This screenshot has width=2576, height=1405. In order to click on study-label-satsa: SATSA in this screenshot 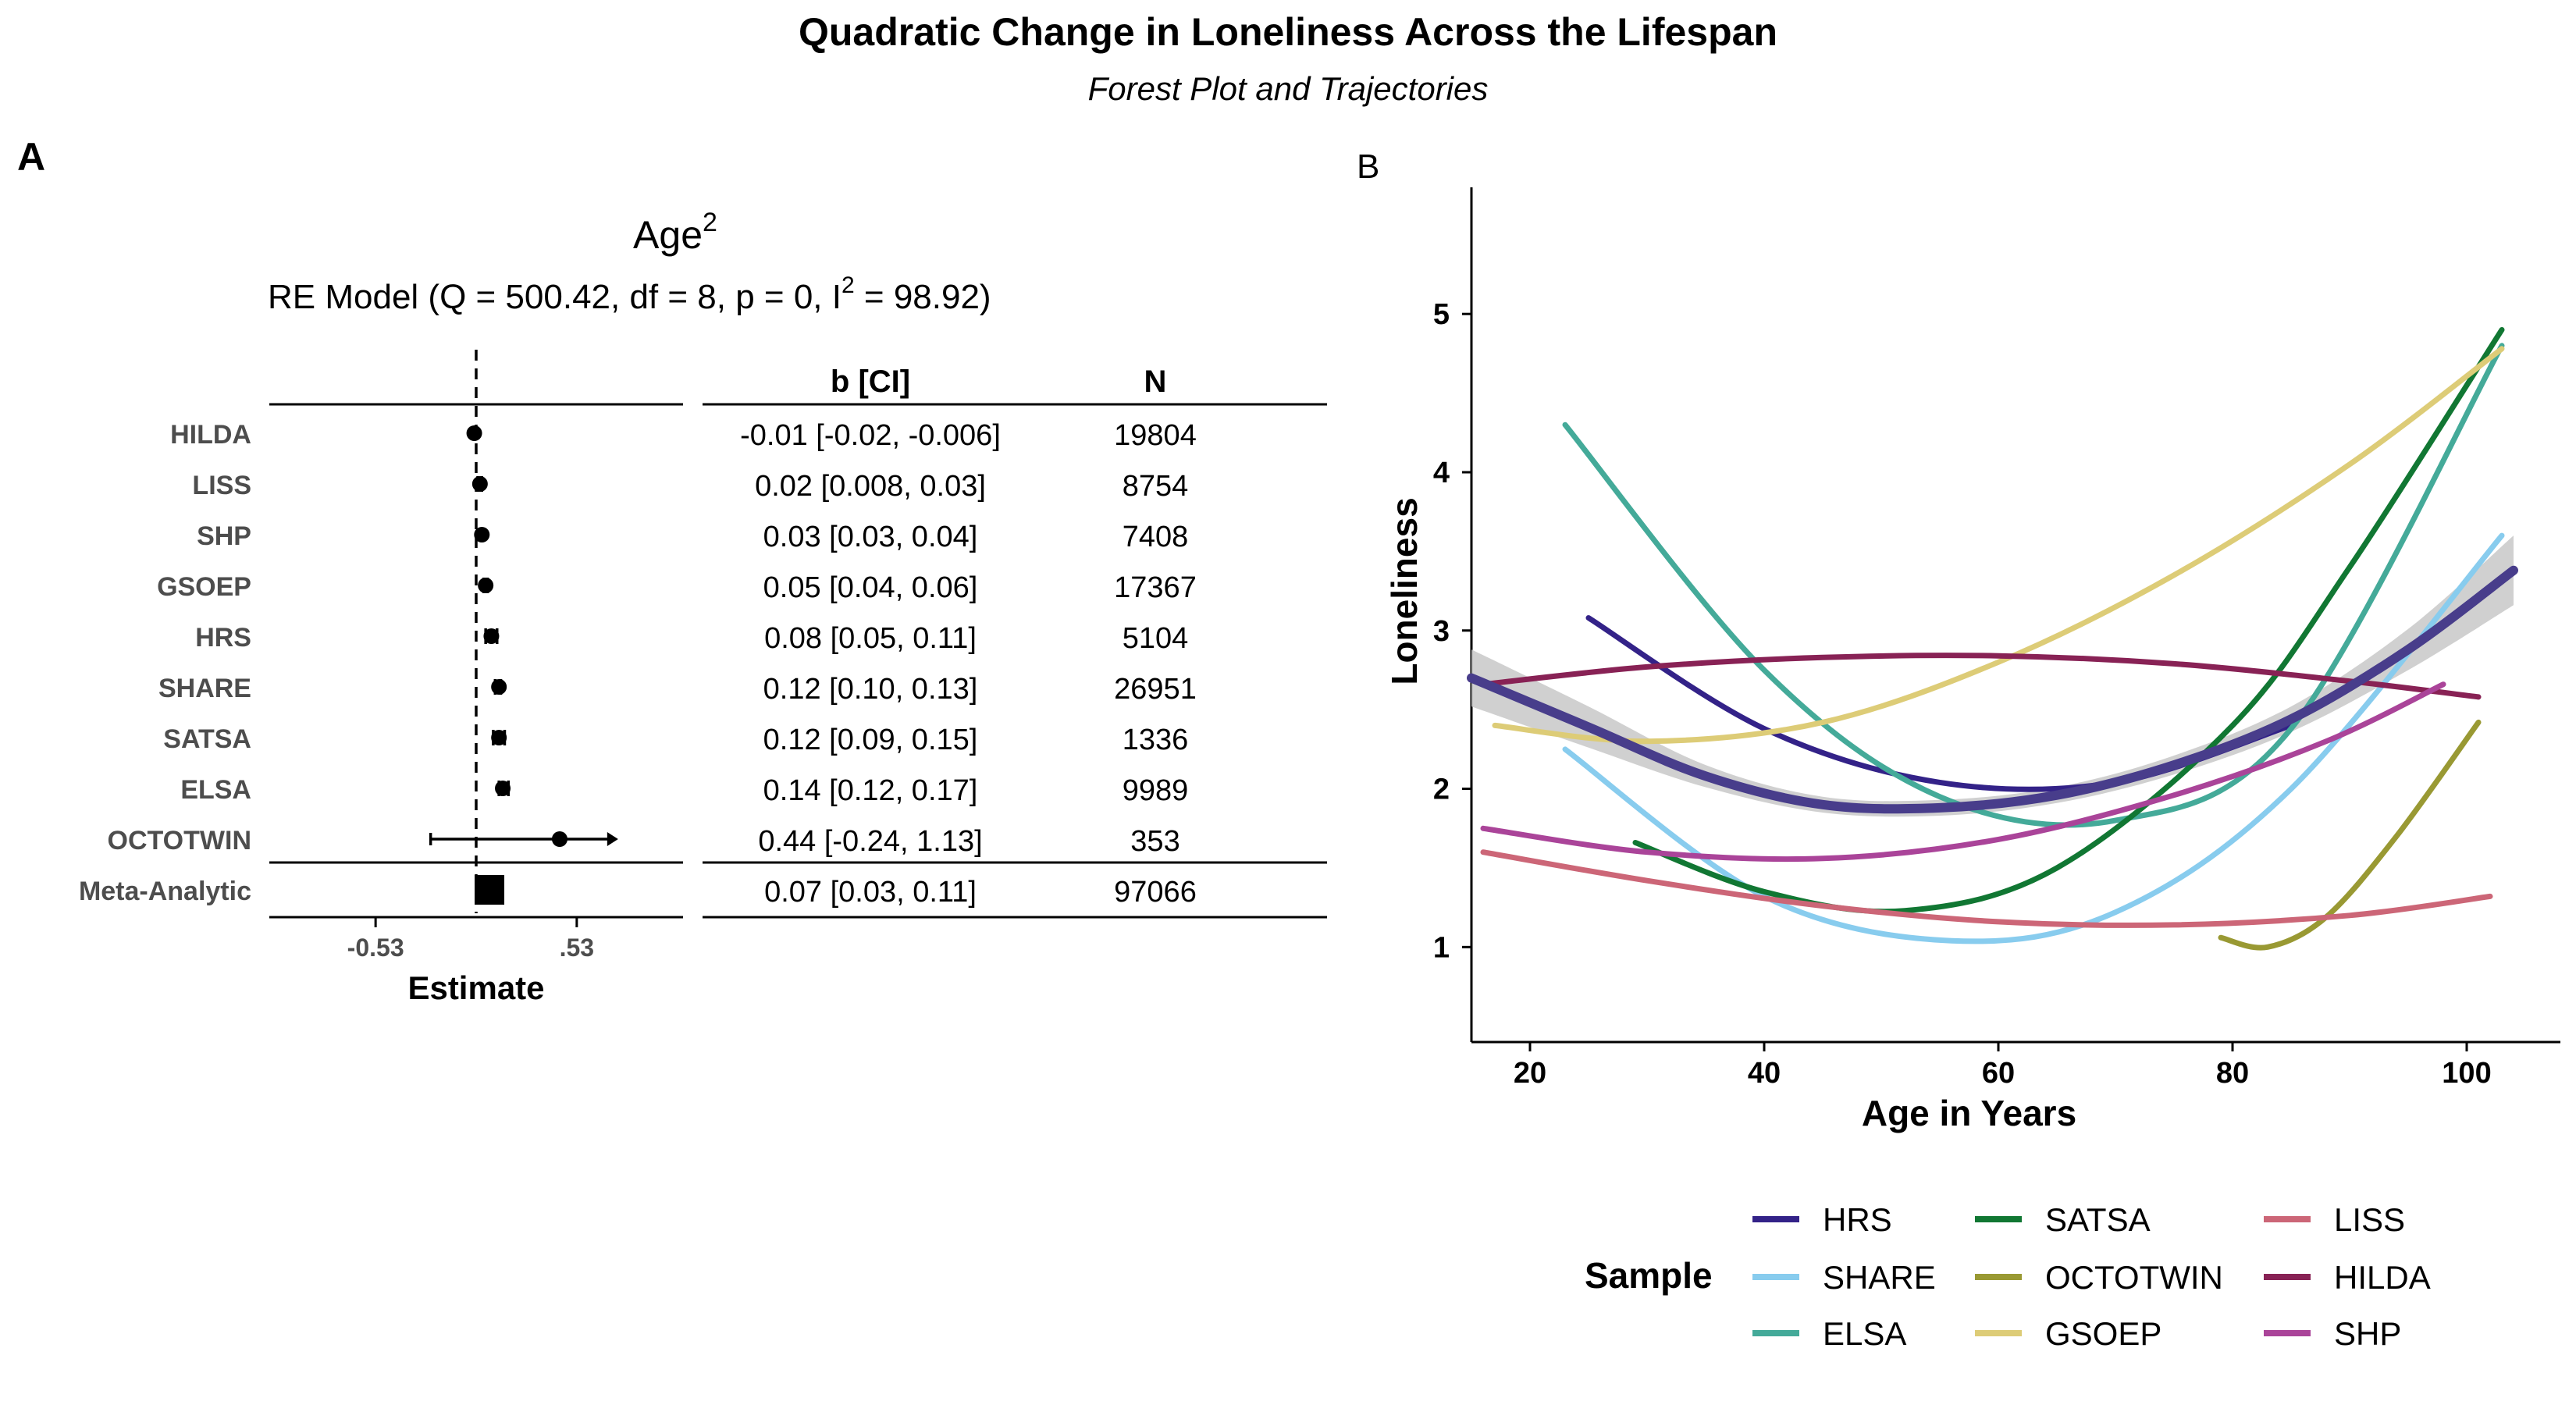, I will do `click(207, 739)`.